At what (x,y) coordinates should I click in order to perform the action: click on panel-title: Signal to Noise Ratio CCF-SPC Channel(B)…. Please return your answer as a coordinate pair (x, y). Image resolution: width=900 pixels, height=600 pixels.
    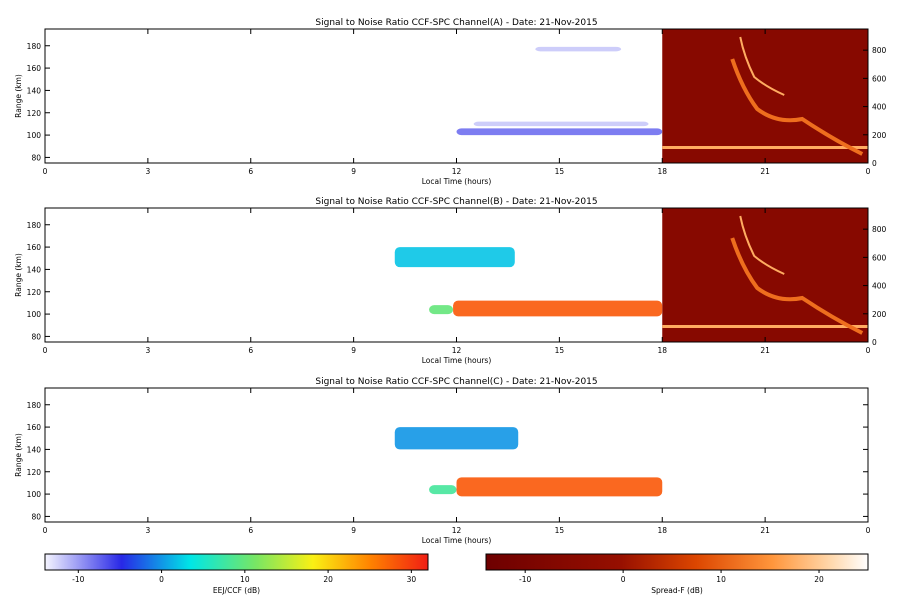
    Looking at the image, I should click on (456, 202).